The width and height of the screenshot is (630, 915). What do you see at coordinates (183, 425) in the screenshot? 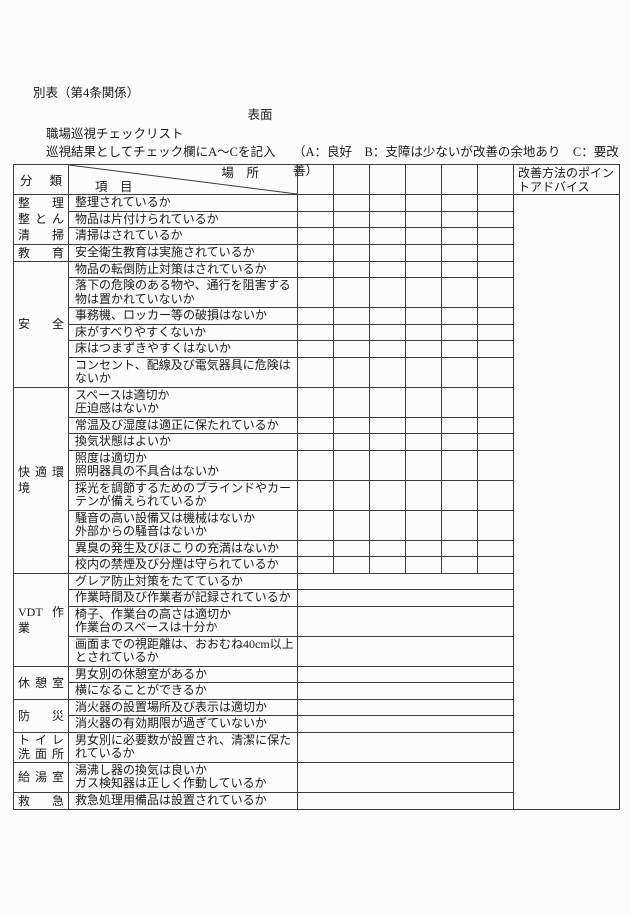
I see `item-cell: 常温及び湿度は適正に保たれているか` at bounding box center [183, 425].